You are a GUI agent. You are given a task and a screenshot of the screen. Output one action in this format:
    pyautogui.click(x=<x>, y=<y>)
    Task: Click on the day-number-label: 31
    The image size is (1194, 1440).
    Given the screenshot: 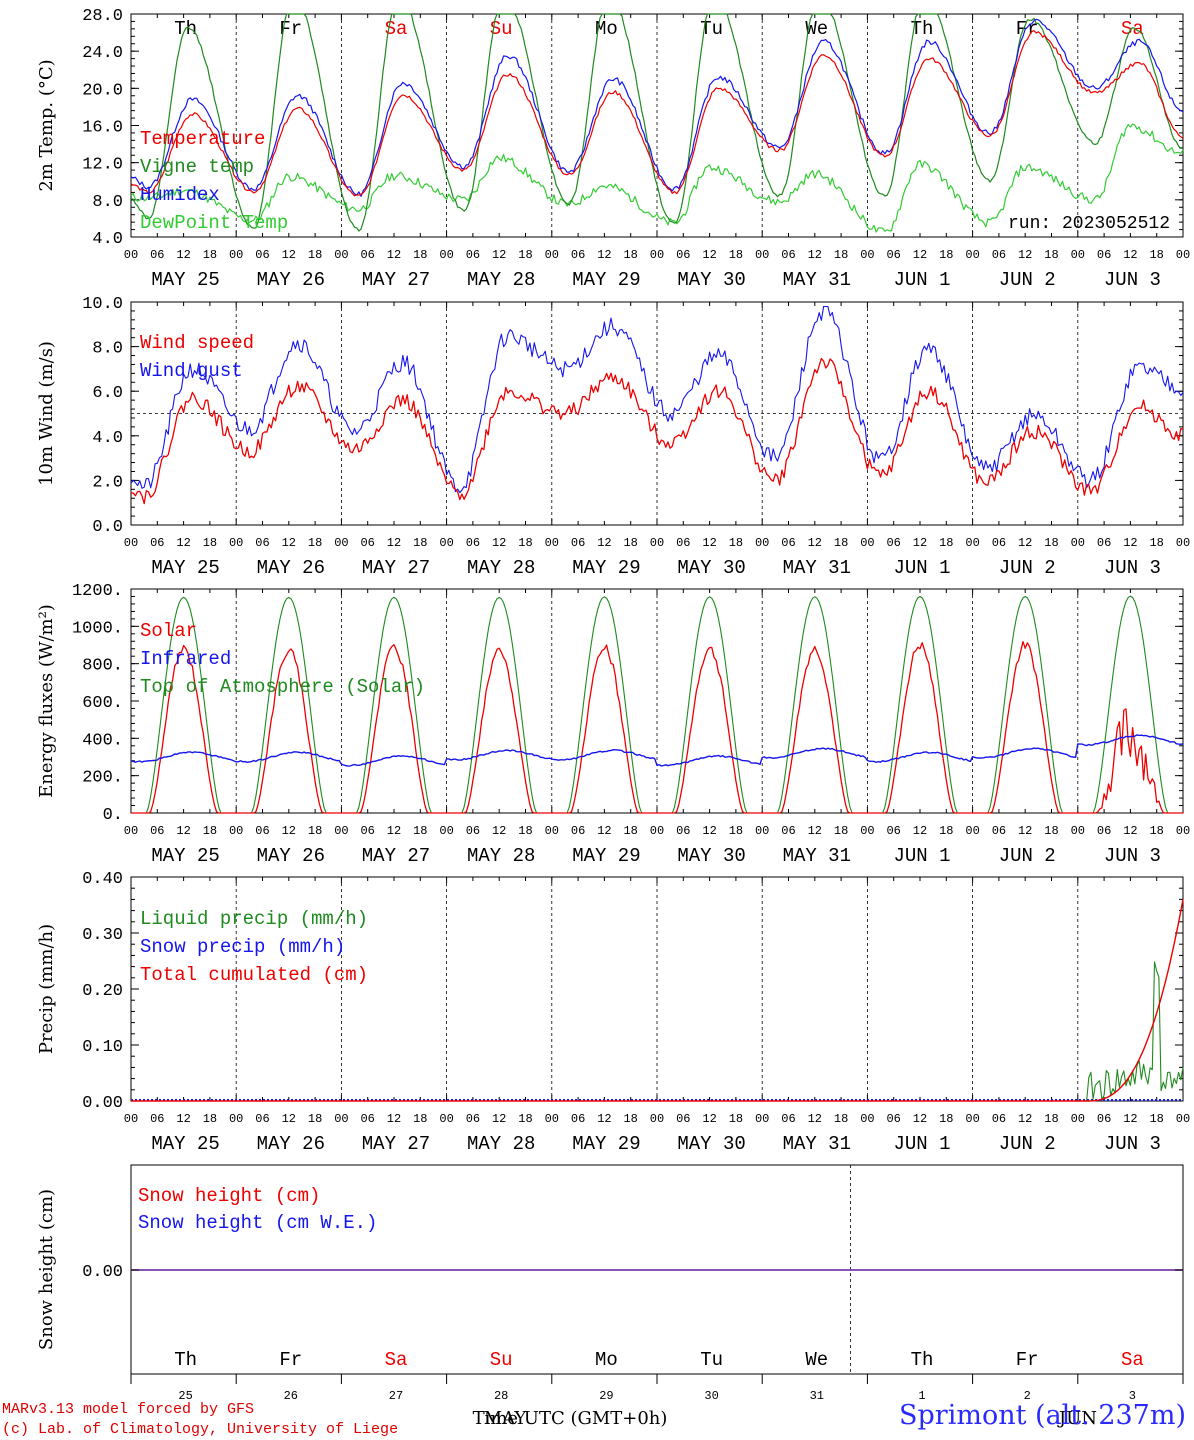 What is the action you would take?
    pyautogui.click(x=817, y=1396)
    